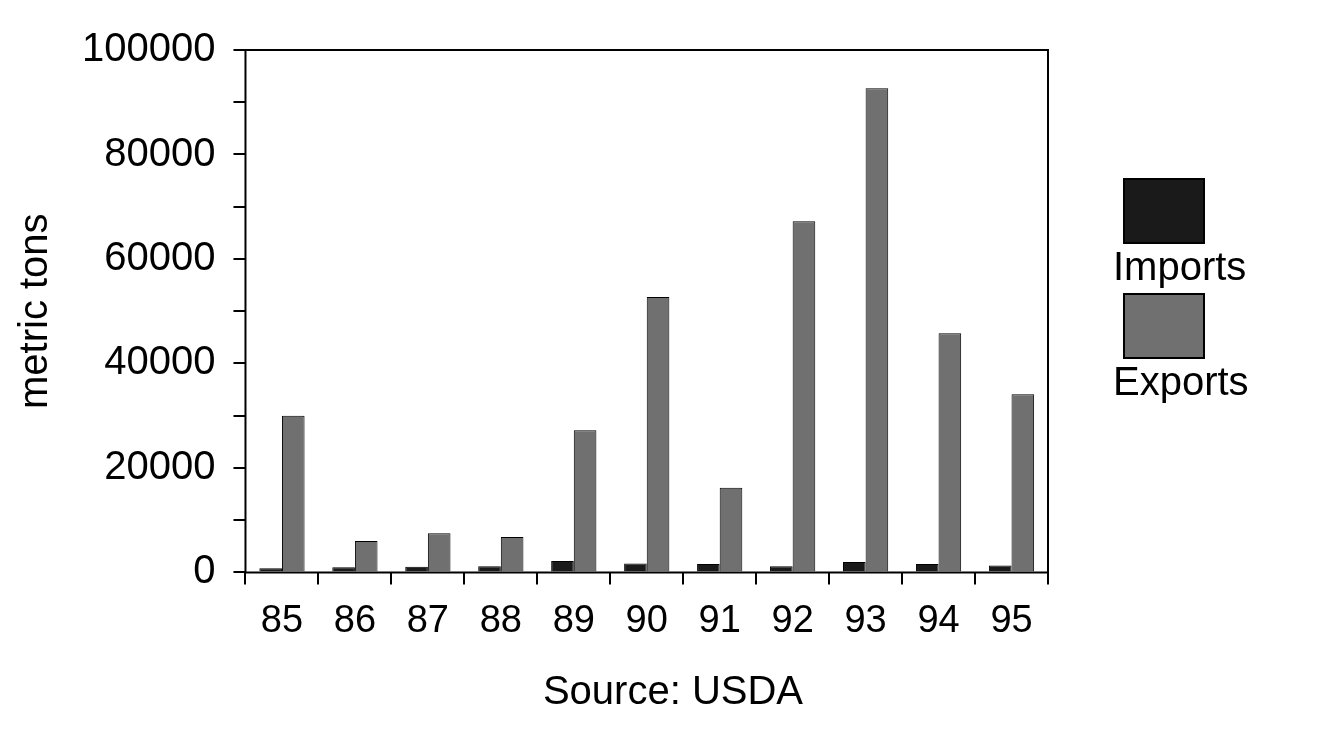  Describe the element at coordinates (792, 618) in the screenshot. I see `x-tick-label: 92` at that location.